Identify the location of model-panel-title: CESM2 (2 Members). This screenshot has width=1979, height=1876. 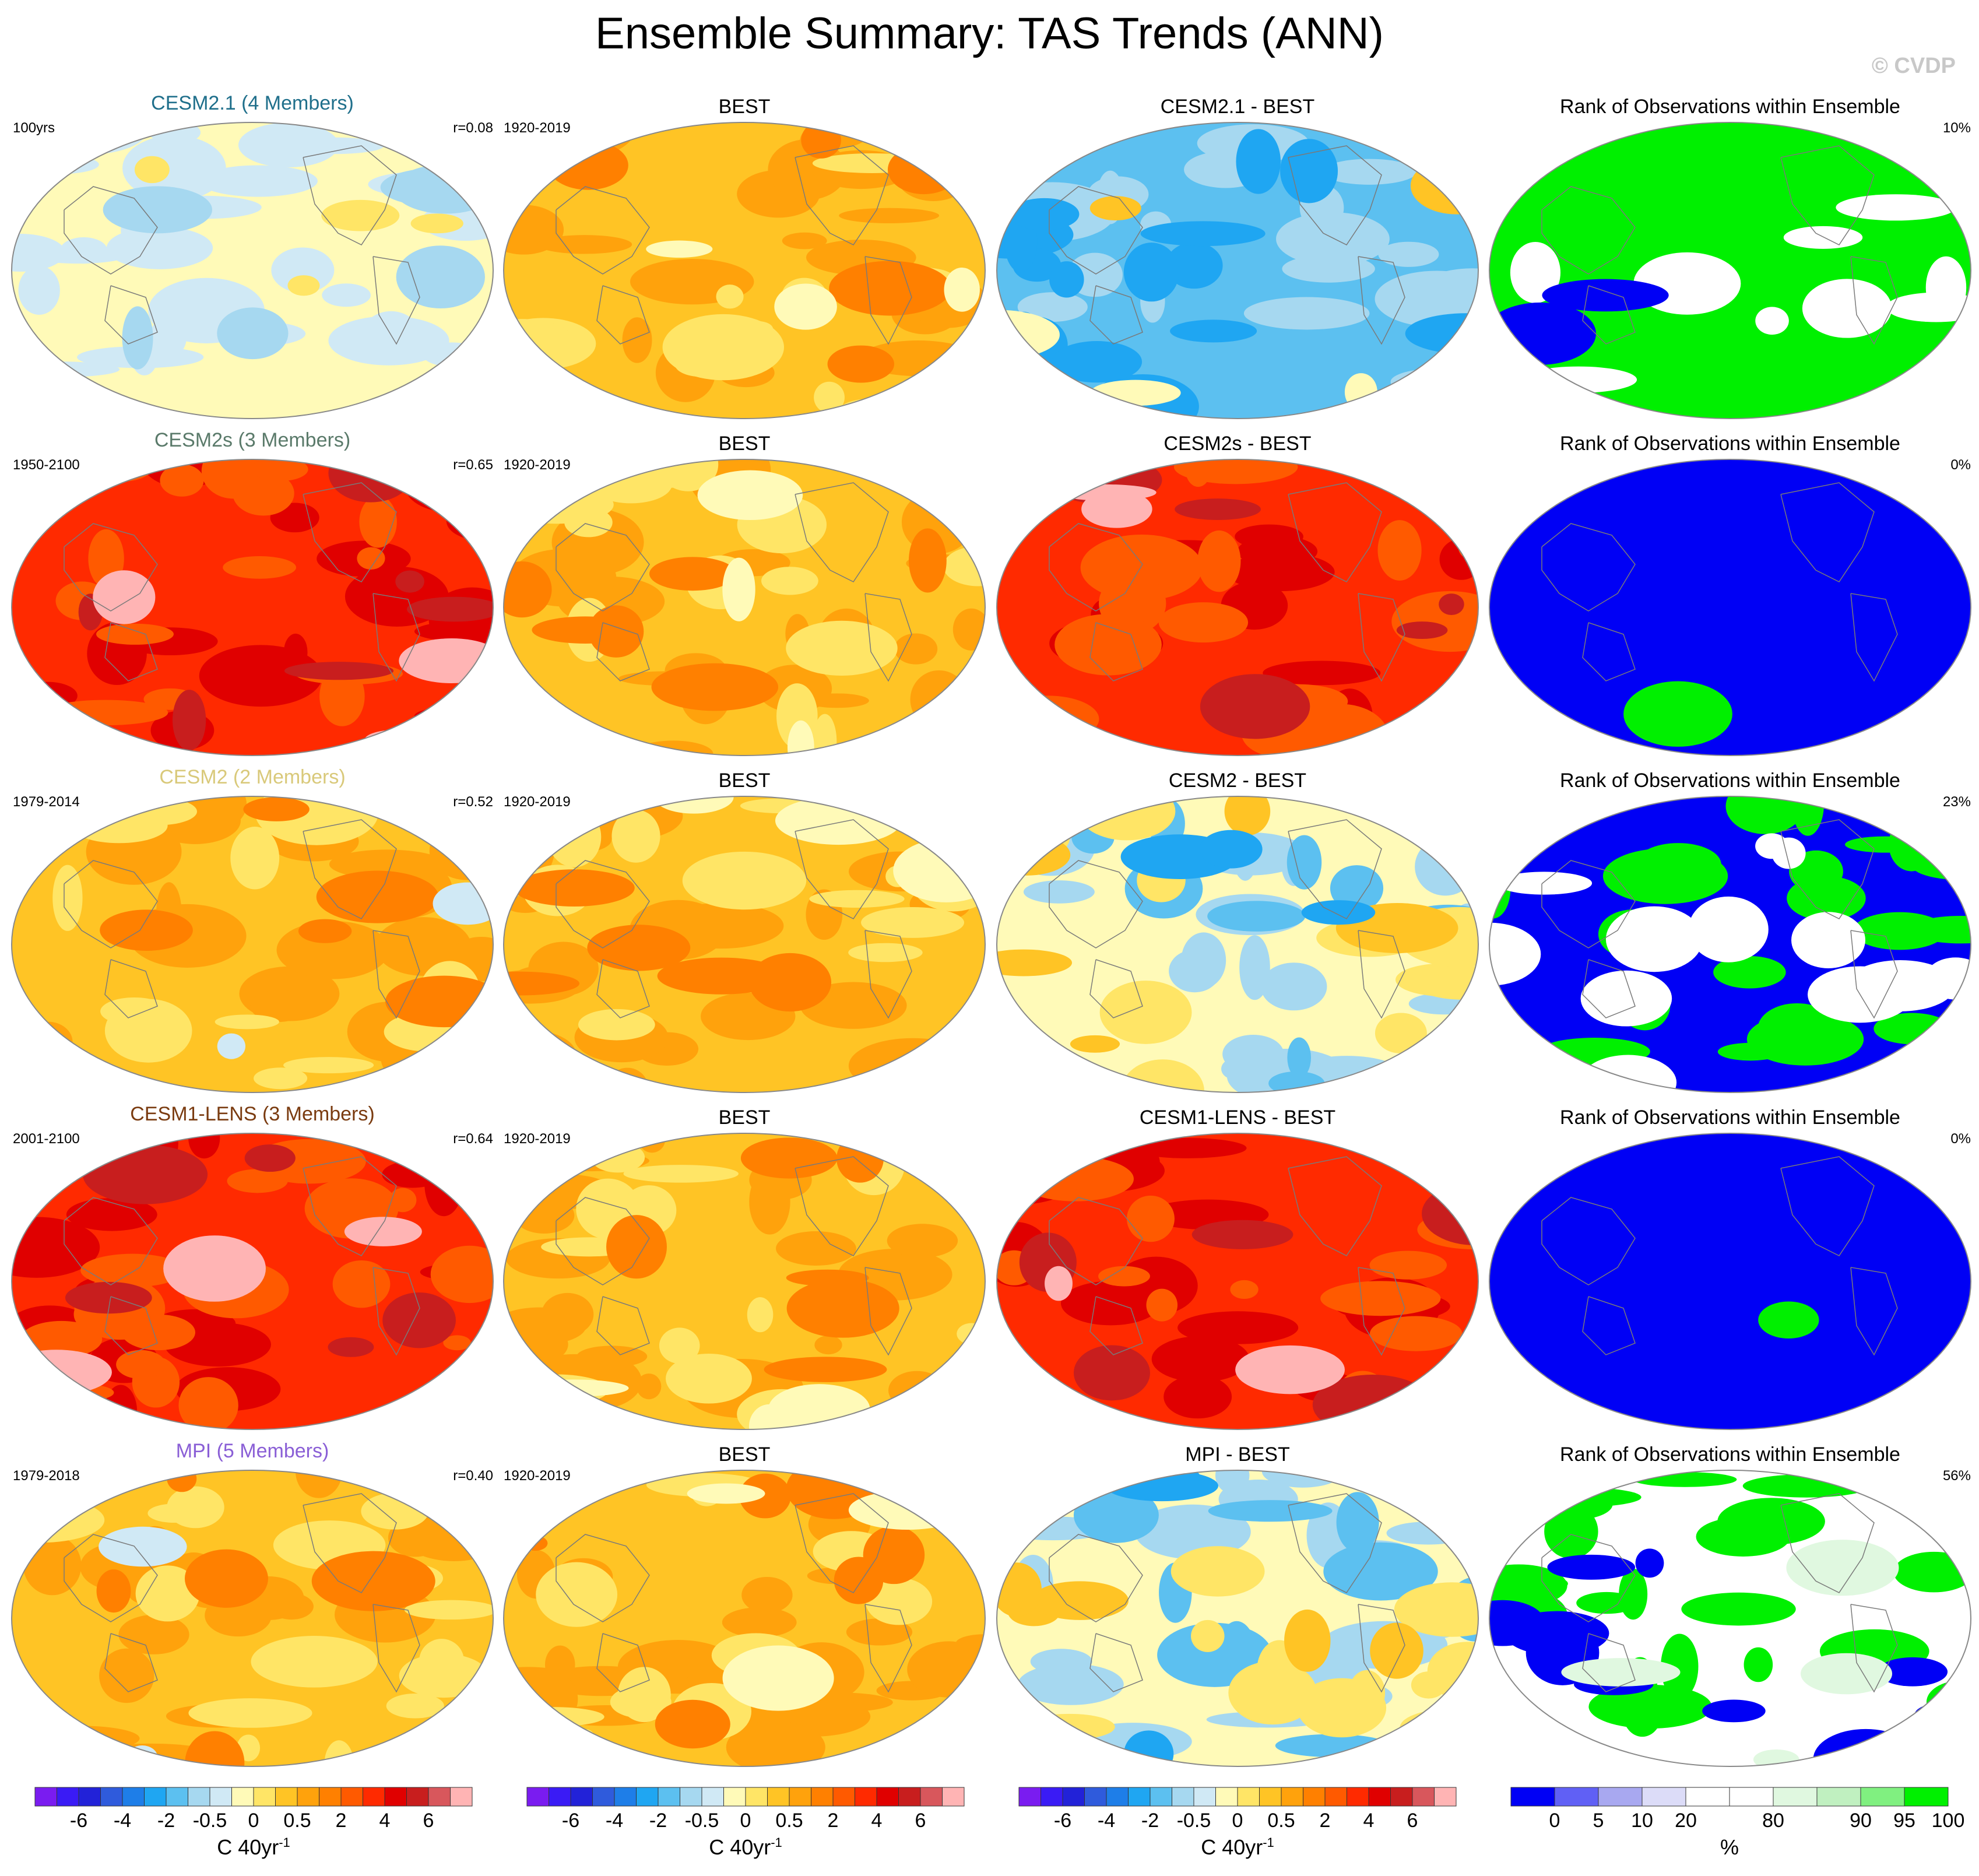
(253, 777).